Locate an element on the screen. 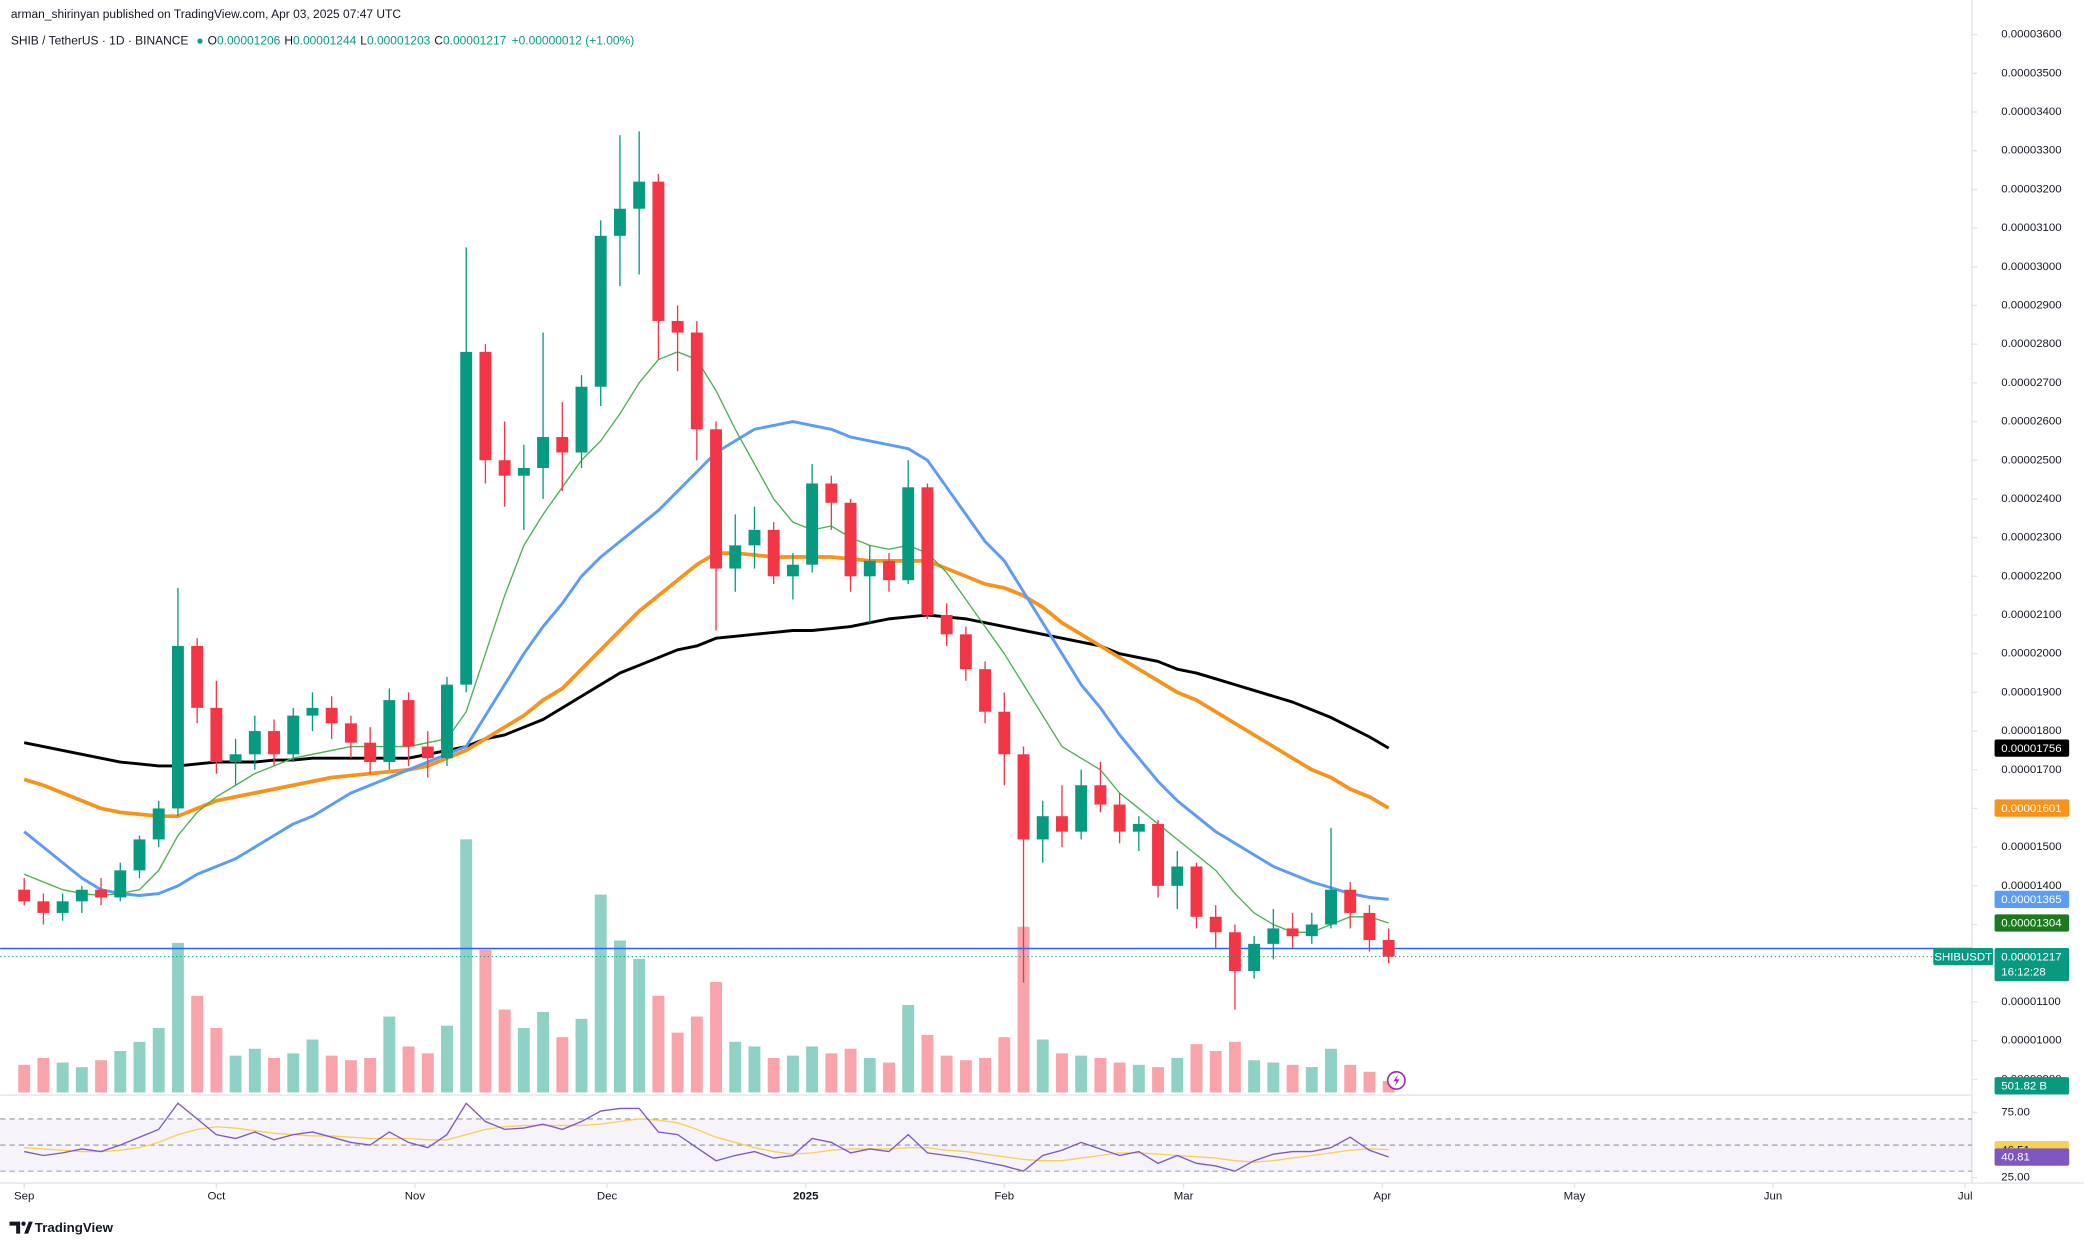 The image size is (2084, 1243). y-tick-label: 0.00002600 is located at coordinates (2031, 422).